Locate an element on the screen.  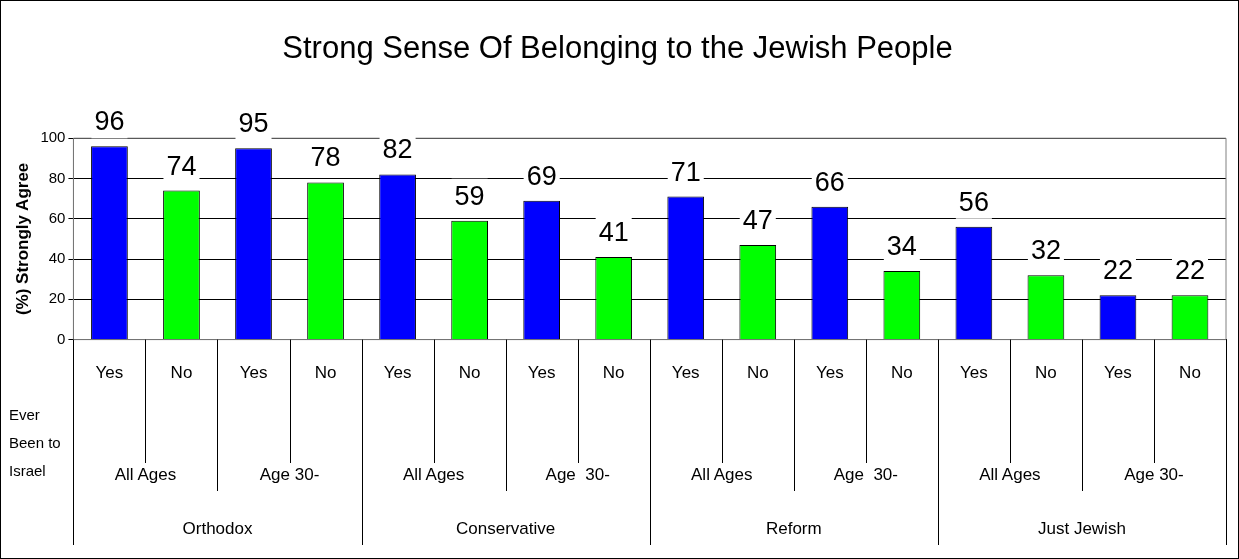
data-label: 66 is located at coordinates (829, 181).